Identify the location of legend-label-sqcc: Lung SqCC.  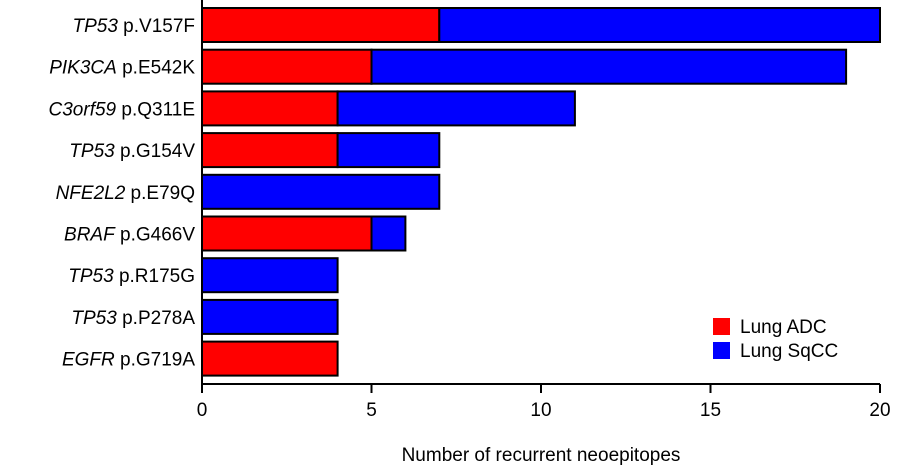
(789, 351).